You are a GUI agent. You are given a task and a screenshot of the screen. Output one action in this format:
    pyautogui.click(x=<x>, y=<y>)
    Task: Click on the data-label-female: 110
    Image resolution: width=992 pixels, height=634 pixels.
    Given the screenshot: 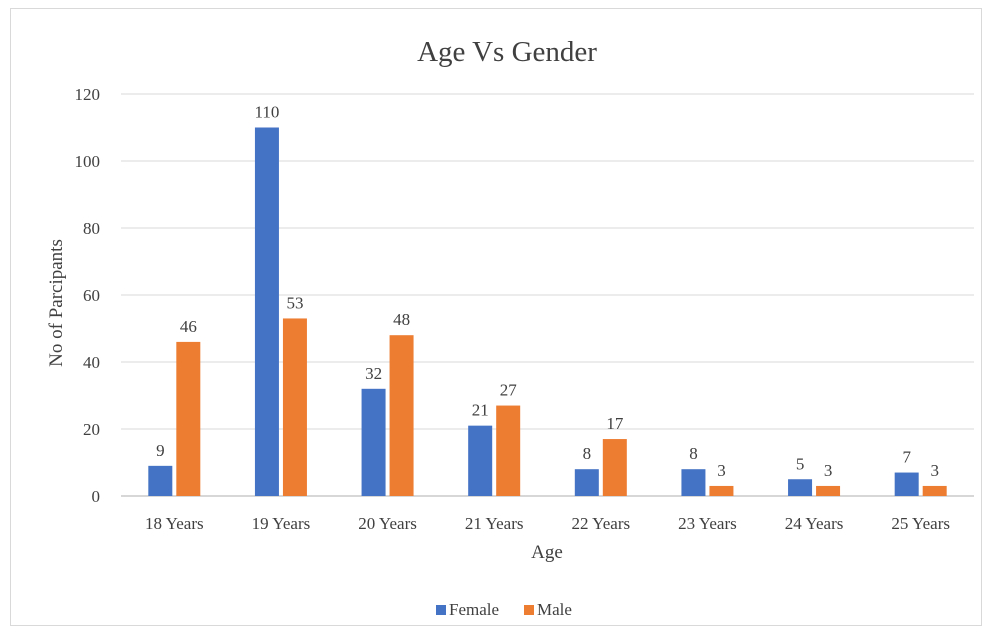 What is the action you would take?
    pyautogui.click(x=267, y=112)
    